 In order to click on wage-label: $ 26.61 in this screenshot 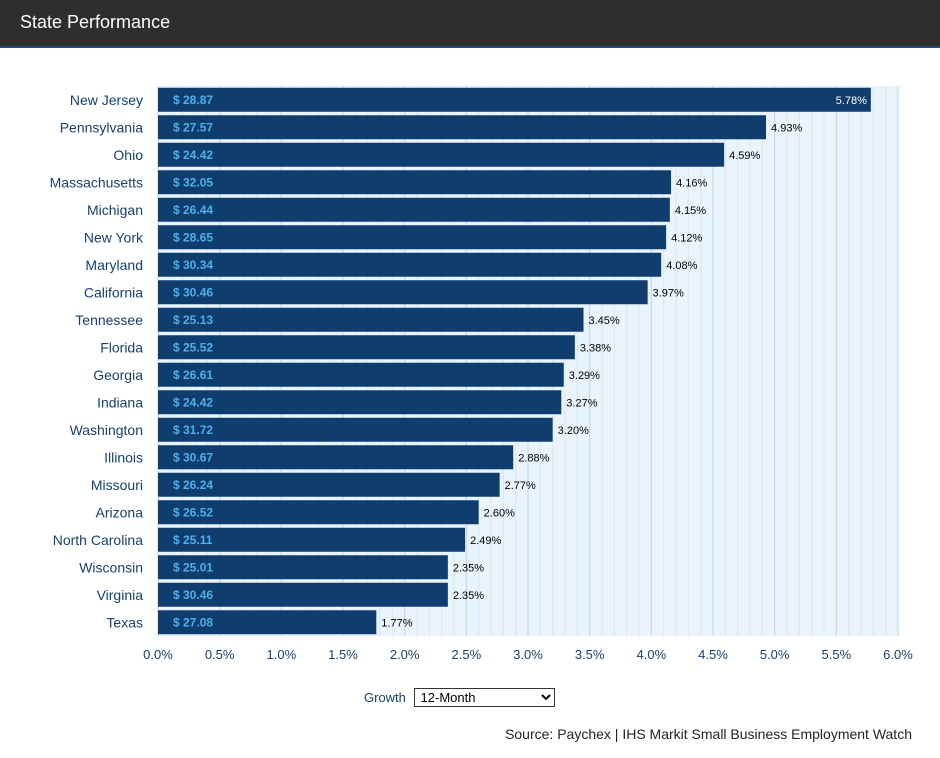, I will do `click(193, 375)`.